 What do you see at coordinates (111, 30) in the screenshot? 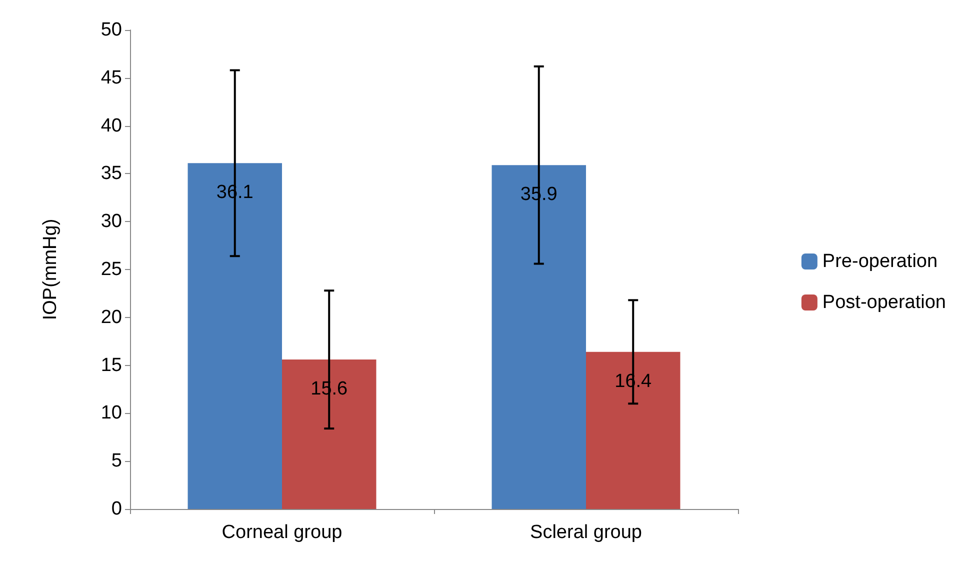
I see `y-tick-label: 50` at bounding box center [111, 30].